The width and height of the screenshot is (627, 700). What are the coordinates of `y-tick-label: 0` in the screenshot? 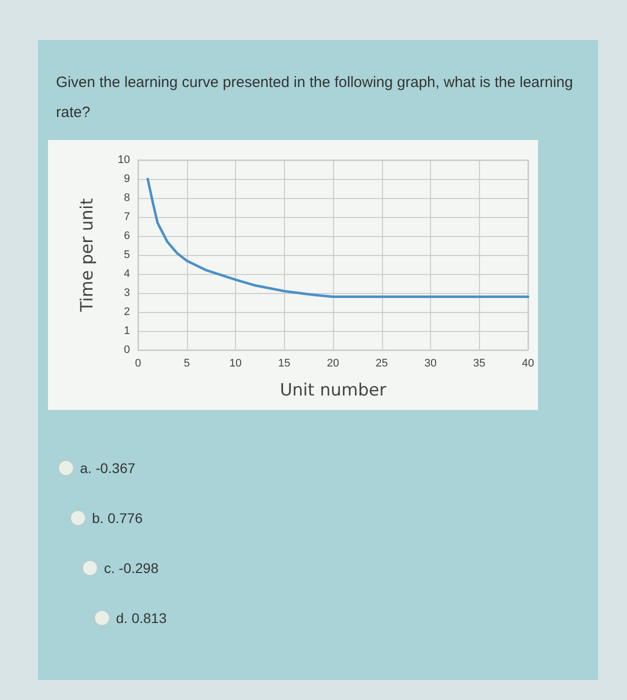 It's located at (127, 350).